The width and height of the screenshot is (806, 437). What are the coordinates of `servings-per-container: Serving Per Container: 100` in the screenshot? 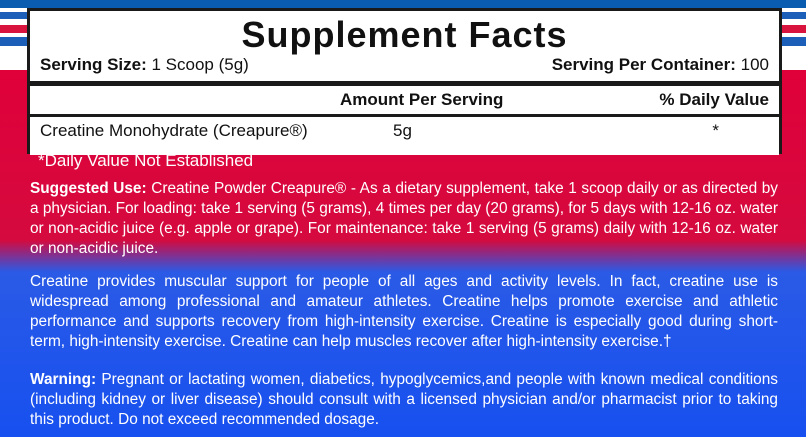 It's located at (660, 65).